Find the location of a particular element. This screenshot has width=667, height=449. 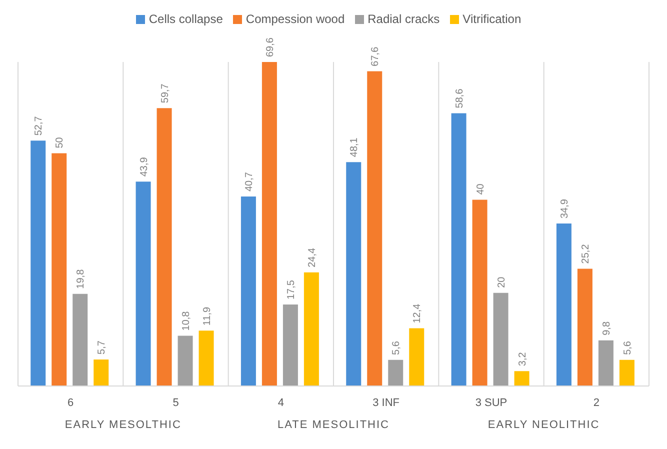

data-label: 24,4 is located at coordinates (312, 258).